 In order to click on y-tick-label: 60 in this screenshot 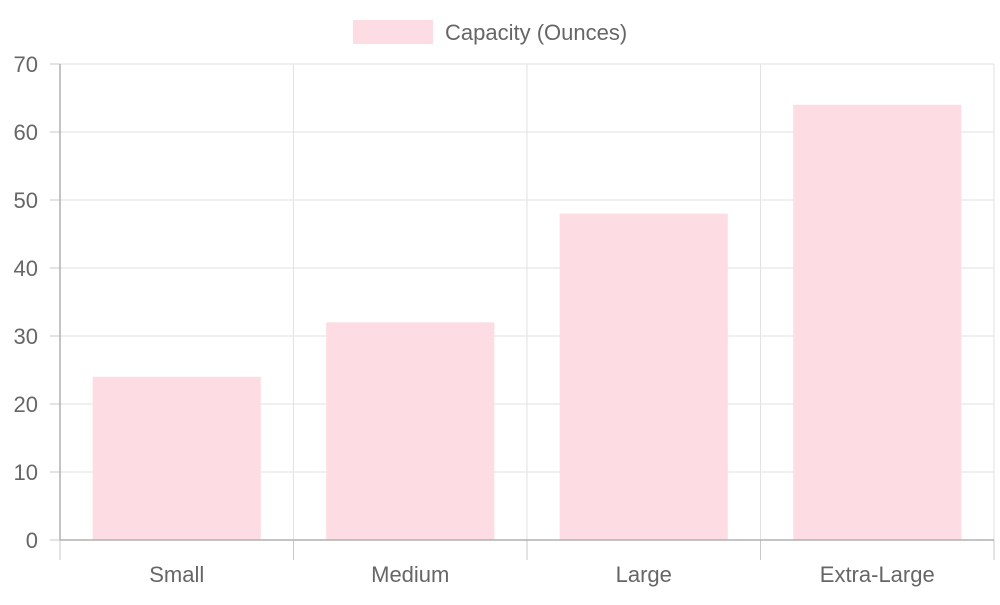, I will do `click(26, 132)`.